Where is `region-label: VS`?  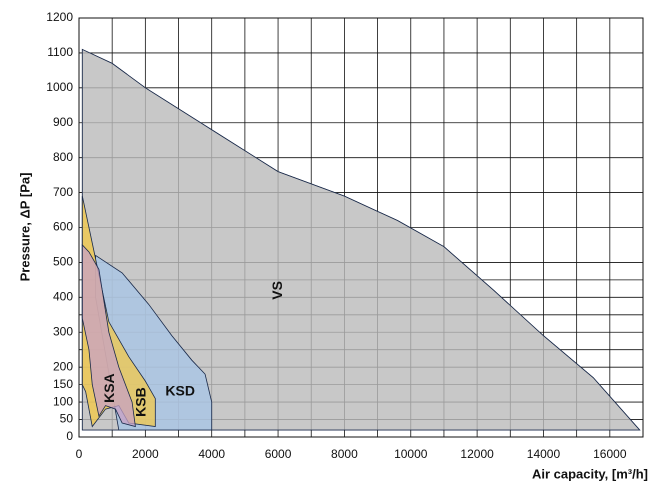 region-label: VS is located at coordinates (277, 290).